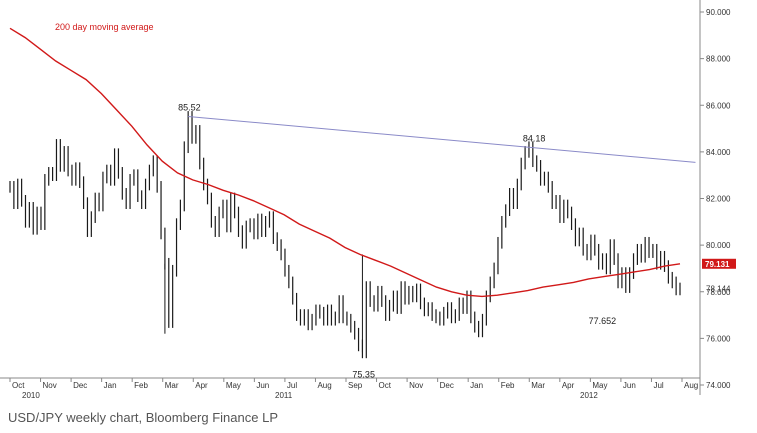  What do you see at coordinates (718, 59) in the screenshot?
I see `y-tick-label: 88.000` at bounding box center [718, 59].